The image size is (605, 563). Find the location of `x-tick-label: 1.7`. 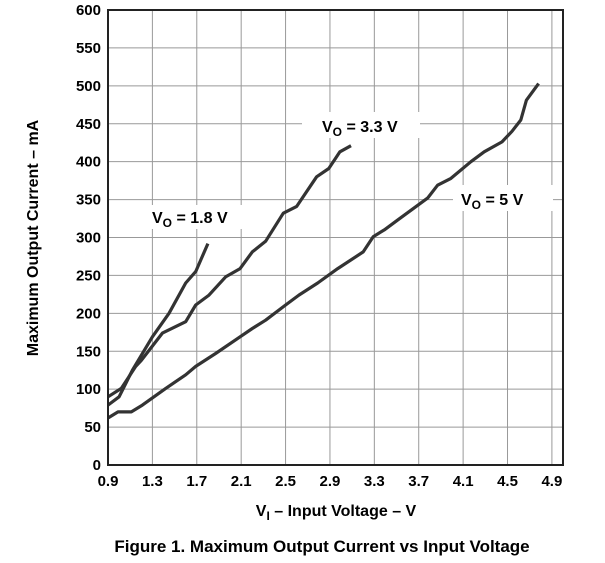

x-tick-label: 1.7 is located at coordinates (196, 481).